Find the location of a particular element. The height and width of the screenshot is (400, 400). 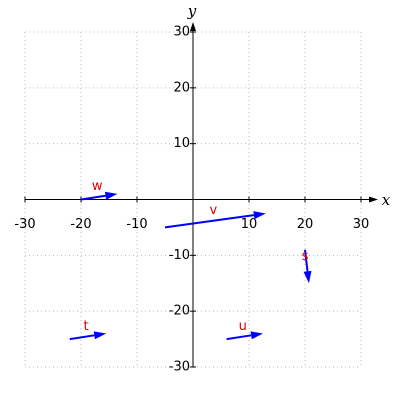

y-tick-label: 30 is located at coordinates (181, 32).